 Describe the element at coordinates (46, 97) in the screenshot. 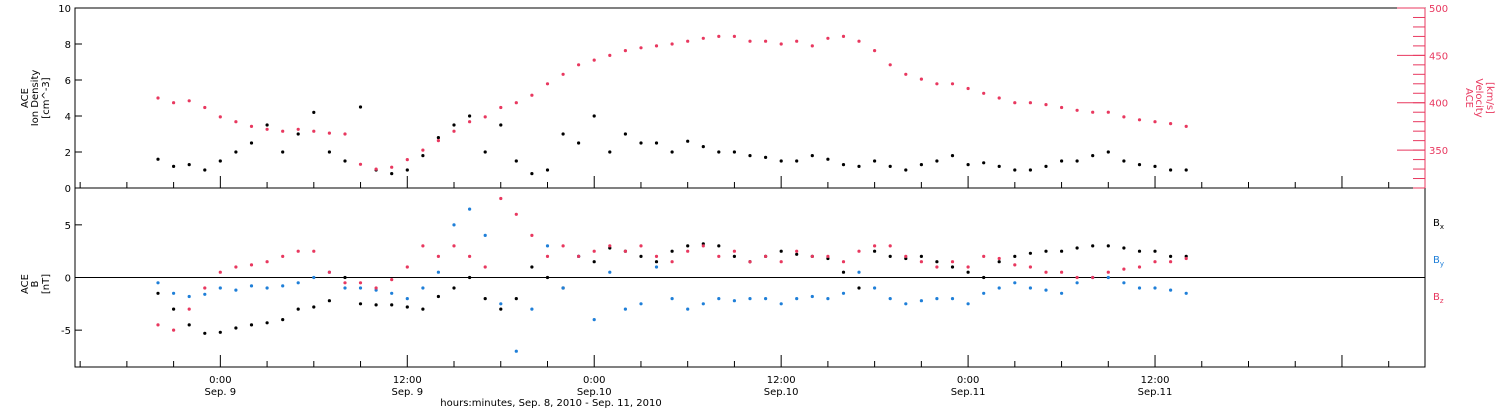

I see `top-left-ylabel-line-3: [cm^-3]` at that location.